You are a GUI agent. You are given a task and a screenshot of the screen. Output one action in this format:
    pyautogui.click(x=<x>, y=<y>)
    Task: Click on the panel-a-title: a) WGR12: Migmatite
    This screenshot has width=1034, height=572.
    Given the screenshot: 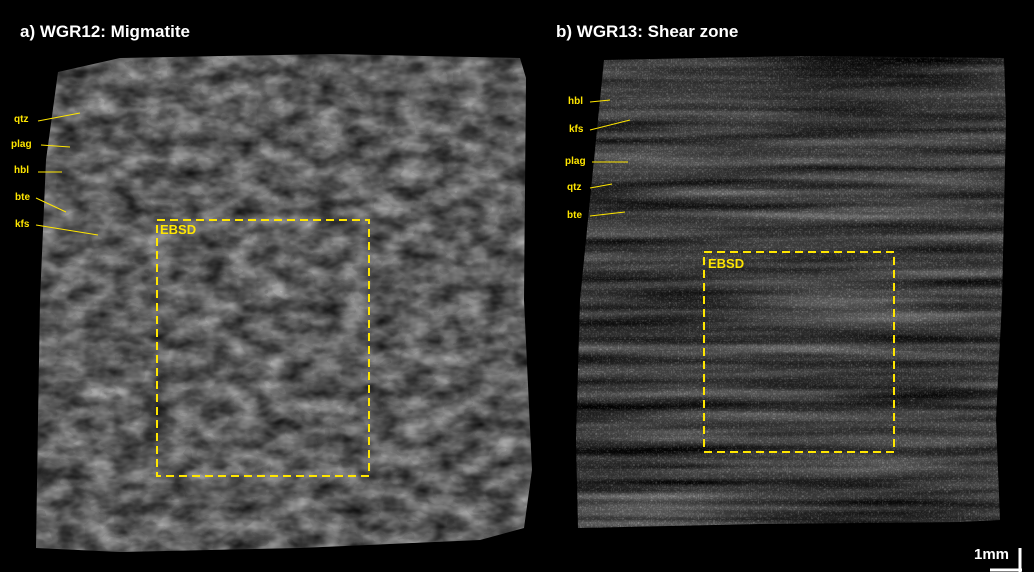 What is the action you would take?
    pyautogui.click(x=105, y=31)
    